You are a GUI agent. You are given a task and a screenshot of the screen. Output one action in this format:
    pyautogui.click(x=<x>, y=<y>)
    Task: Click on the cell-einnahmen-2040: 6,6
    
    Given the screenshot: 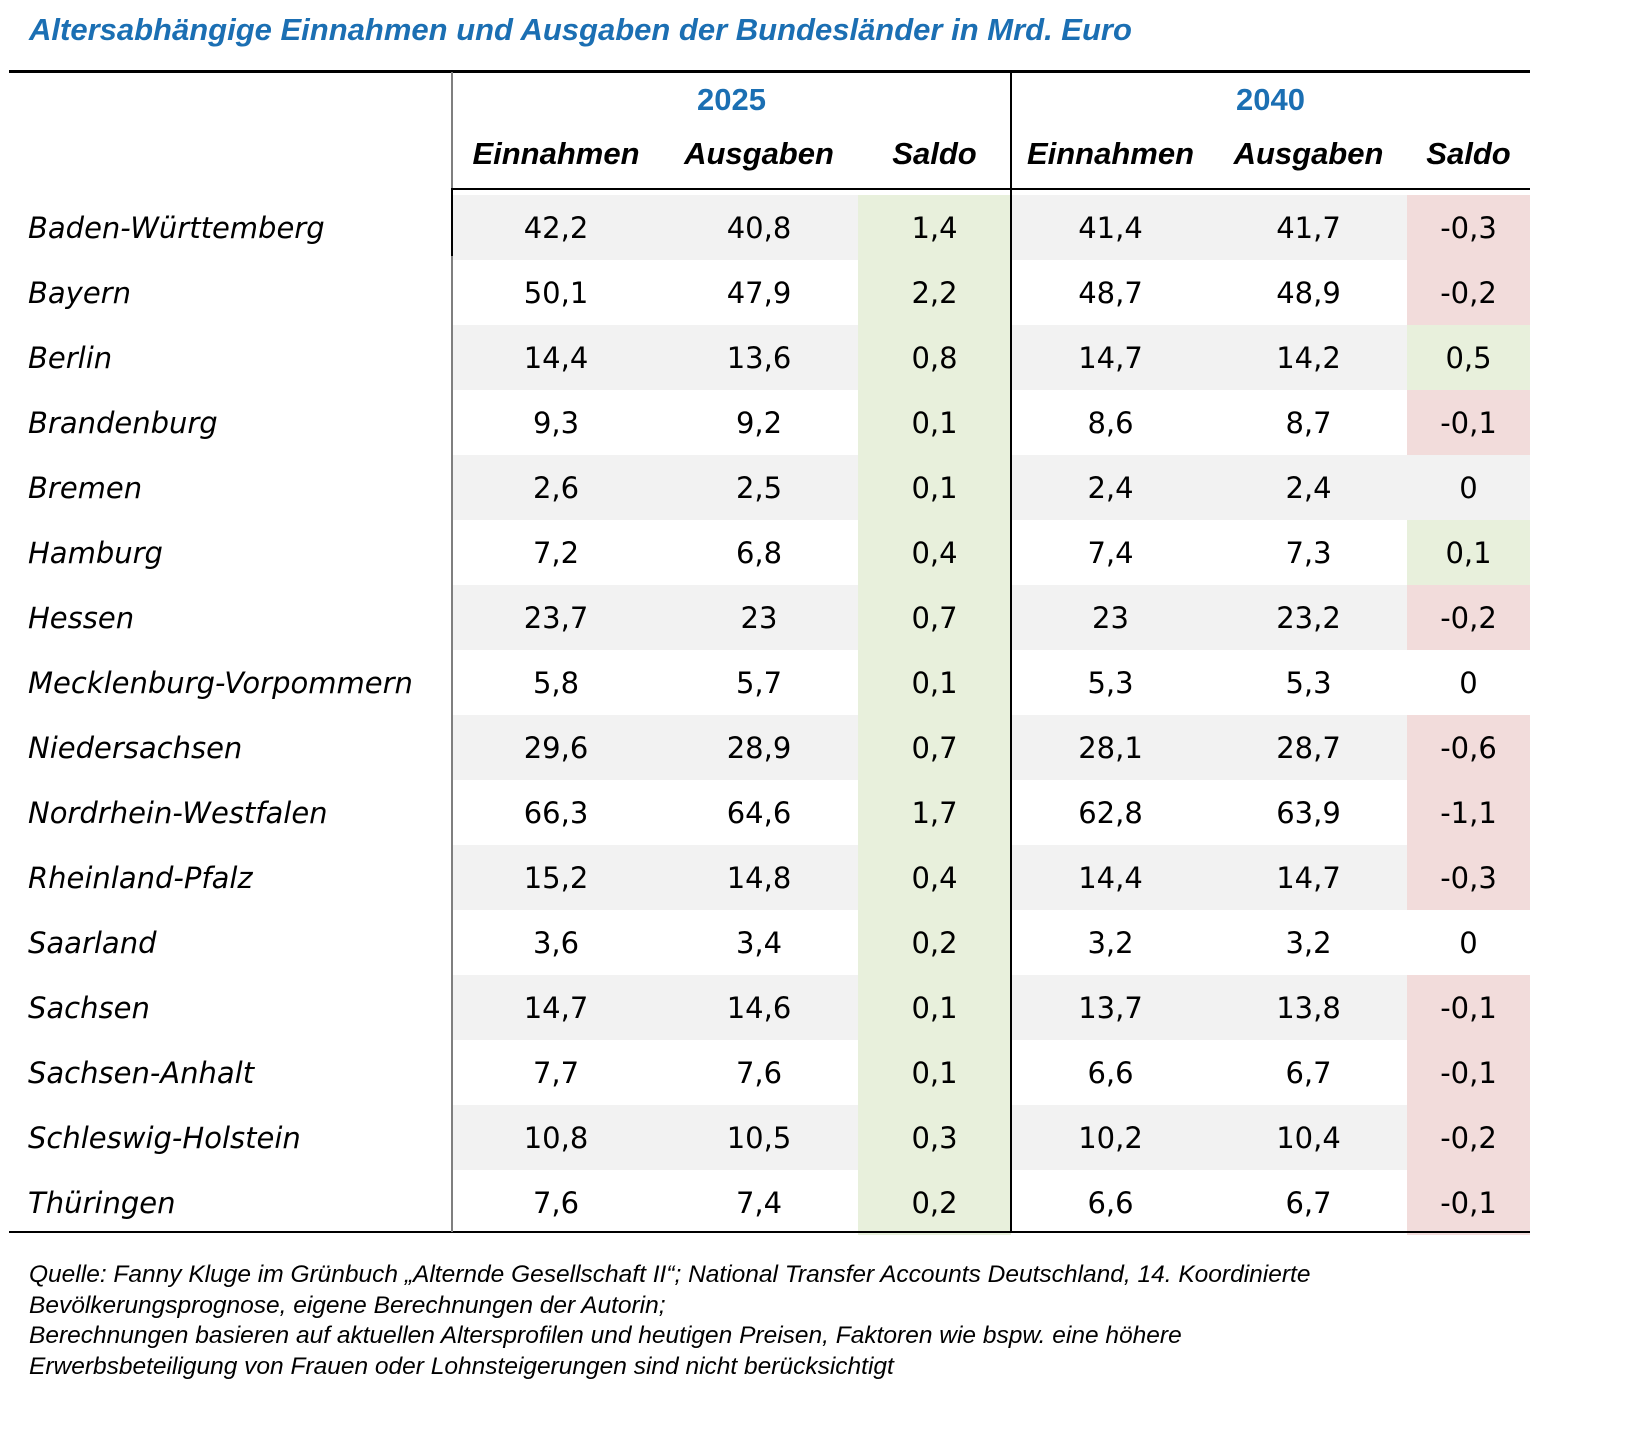 What is the action you would take?
    pyautogui.click(x=1110, y=1072)
    